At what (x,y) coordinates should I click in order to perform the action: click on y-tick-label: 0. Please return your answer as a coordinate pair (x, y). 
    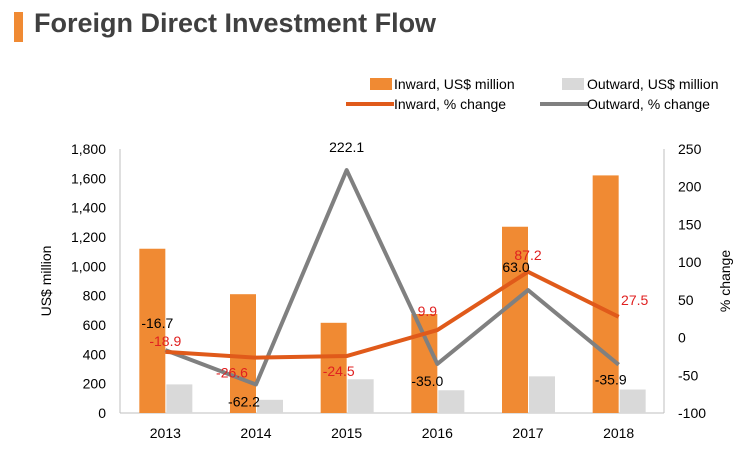
    Looking at the image, I should click on (102, 413).